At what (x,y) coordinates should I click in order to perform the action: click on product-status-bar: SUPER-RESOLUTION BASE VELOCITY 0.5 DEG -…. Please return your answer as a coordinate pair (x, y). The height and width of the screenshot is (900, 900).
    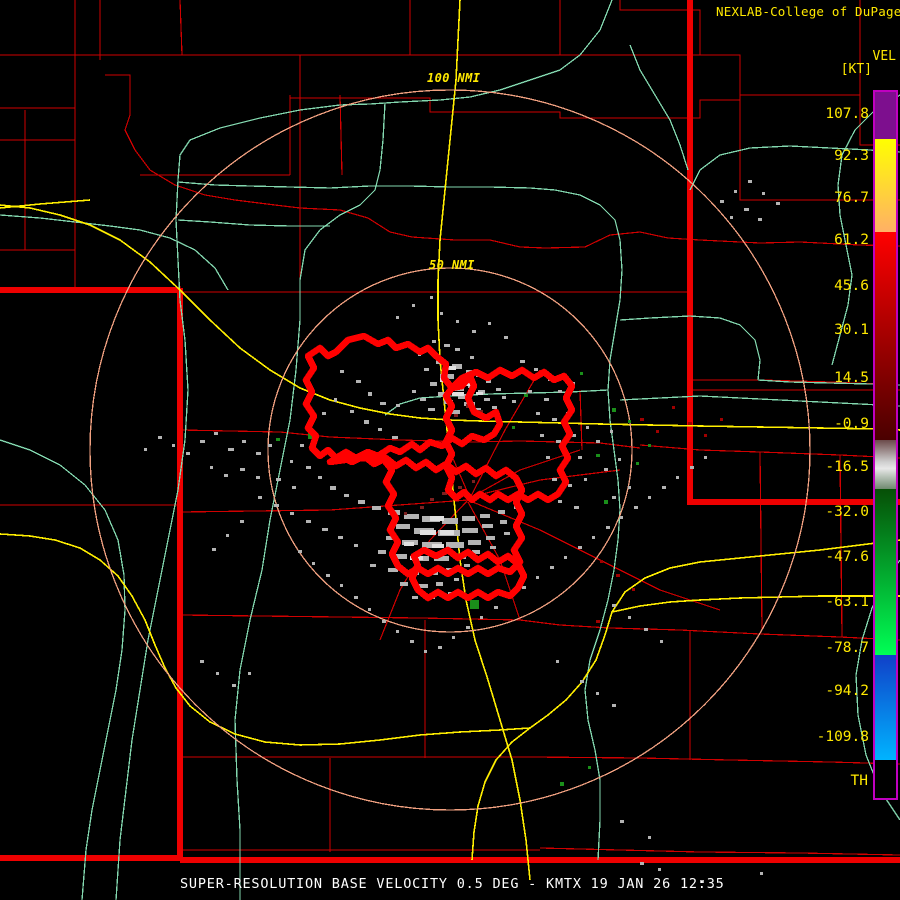
    Looking at the image, I should click on (452, 884).